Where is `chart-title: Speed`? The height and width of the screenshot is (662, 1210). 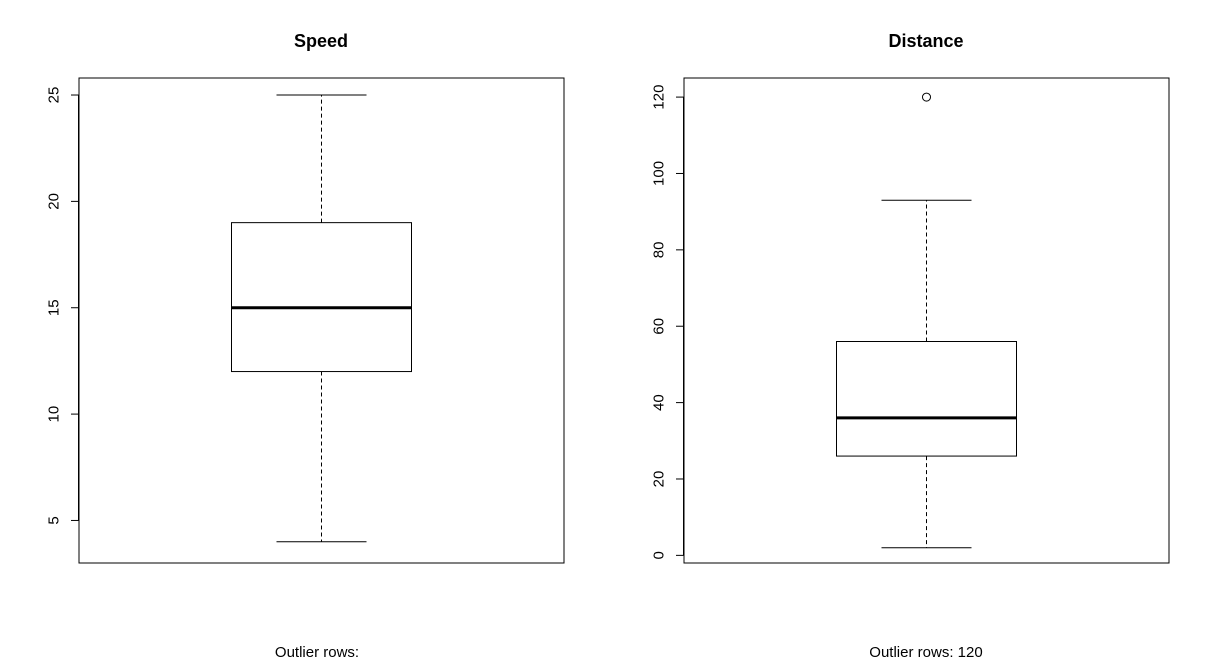
chart-title: Speed is located at coordinates (321, 41).